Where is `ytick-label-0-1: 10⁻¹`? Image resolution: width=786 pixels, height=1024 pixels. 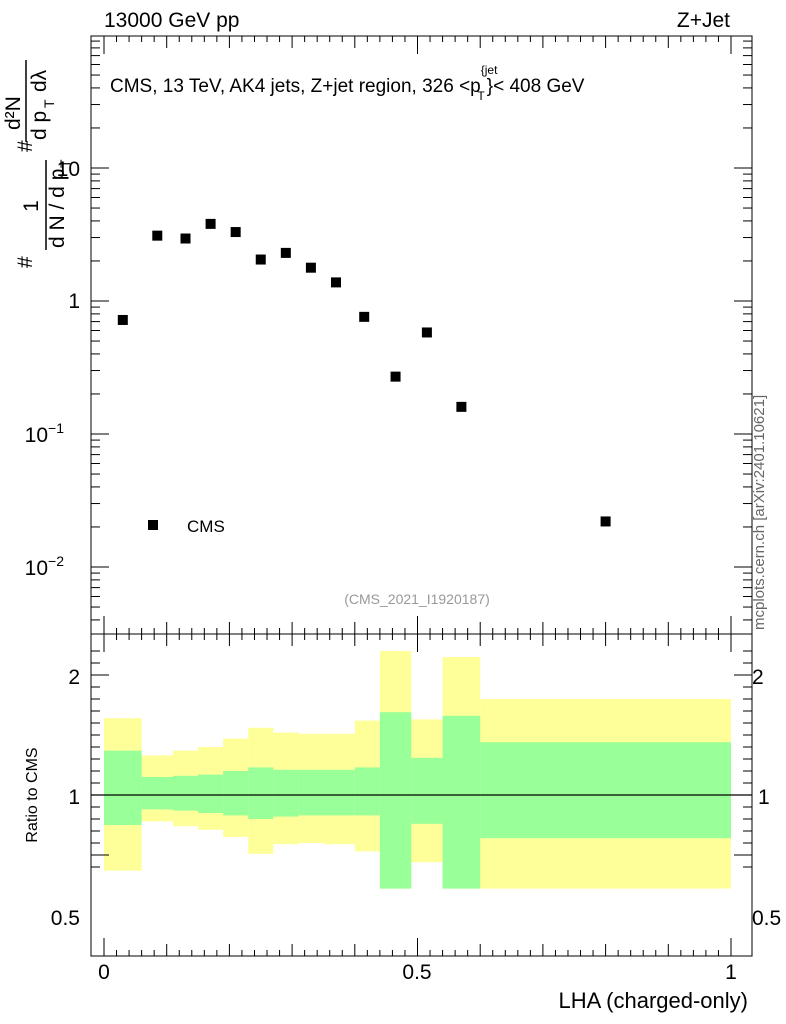
ytick-label-0-1: 10⁻¹ is located at coordinates (45, 433).